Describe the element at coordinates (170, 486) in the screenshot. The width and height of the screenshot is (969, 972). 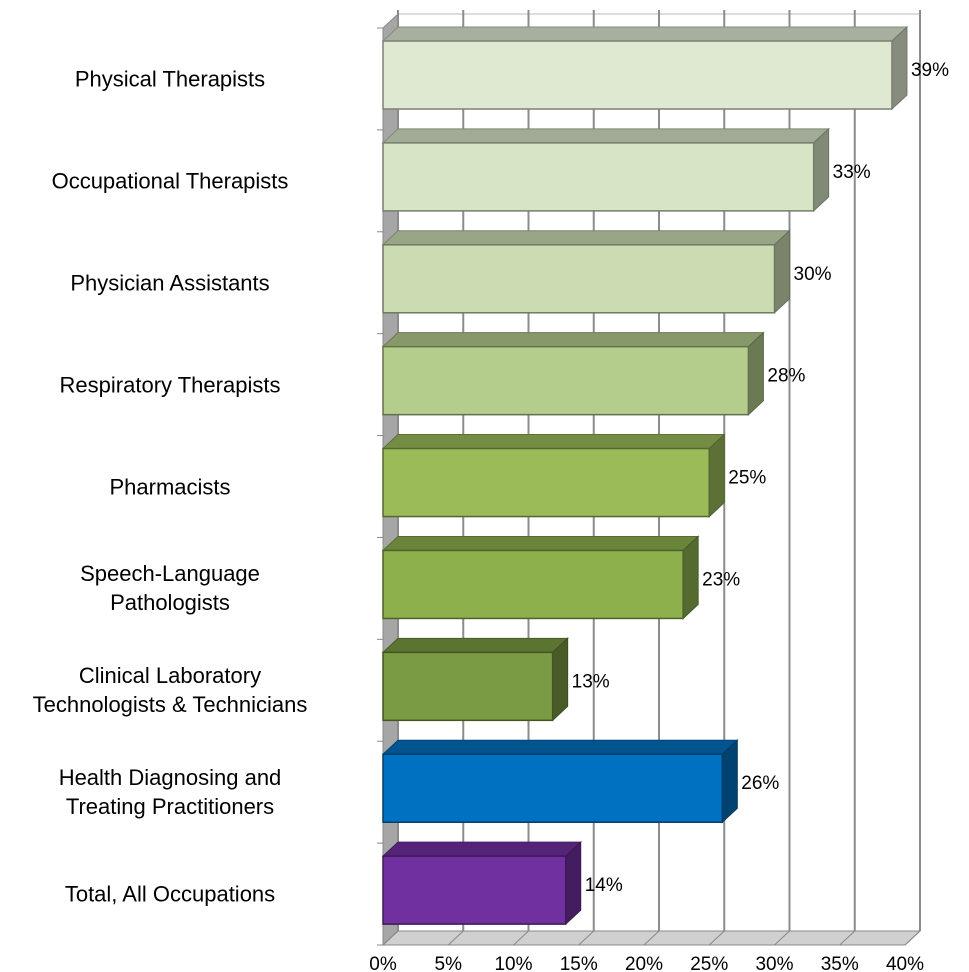
I see `y-tick-label: Pharmacists` at that location.